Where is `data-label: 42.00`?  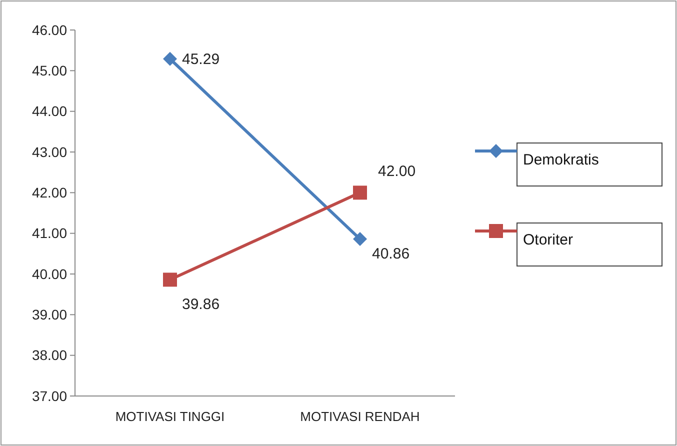 data-label: 42.00 is located at coordinates (397, 171).